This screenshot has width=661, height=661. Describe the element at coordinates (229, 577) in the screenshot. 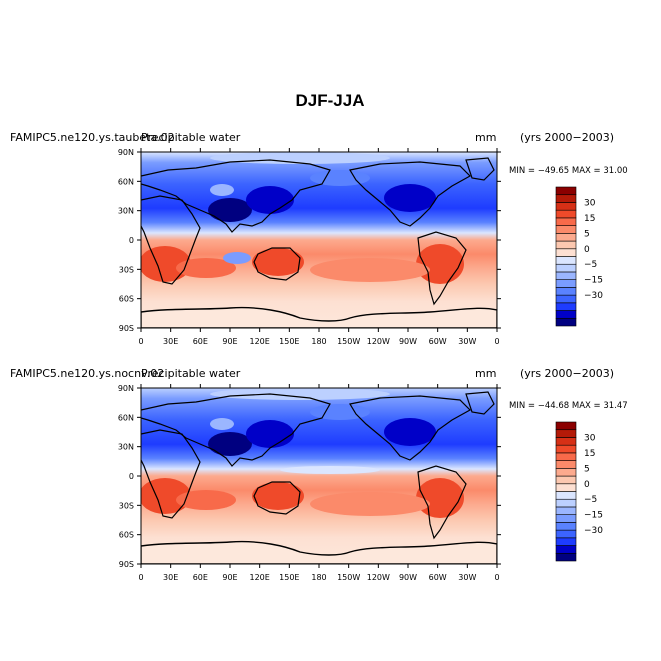

I see `x-tick-label: 90E` at that location.